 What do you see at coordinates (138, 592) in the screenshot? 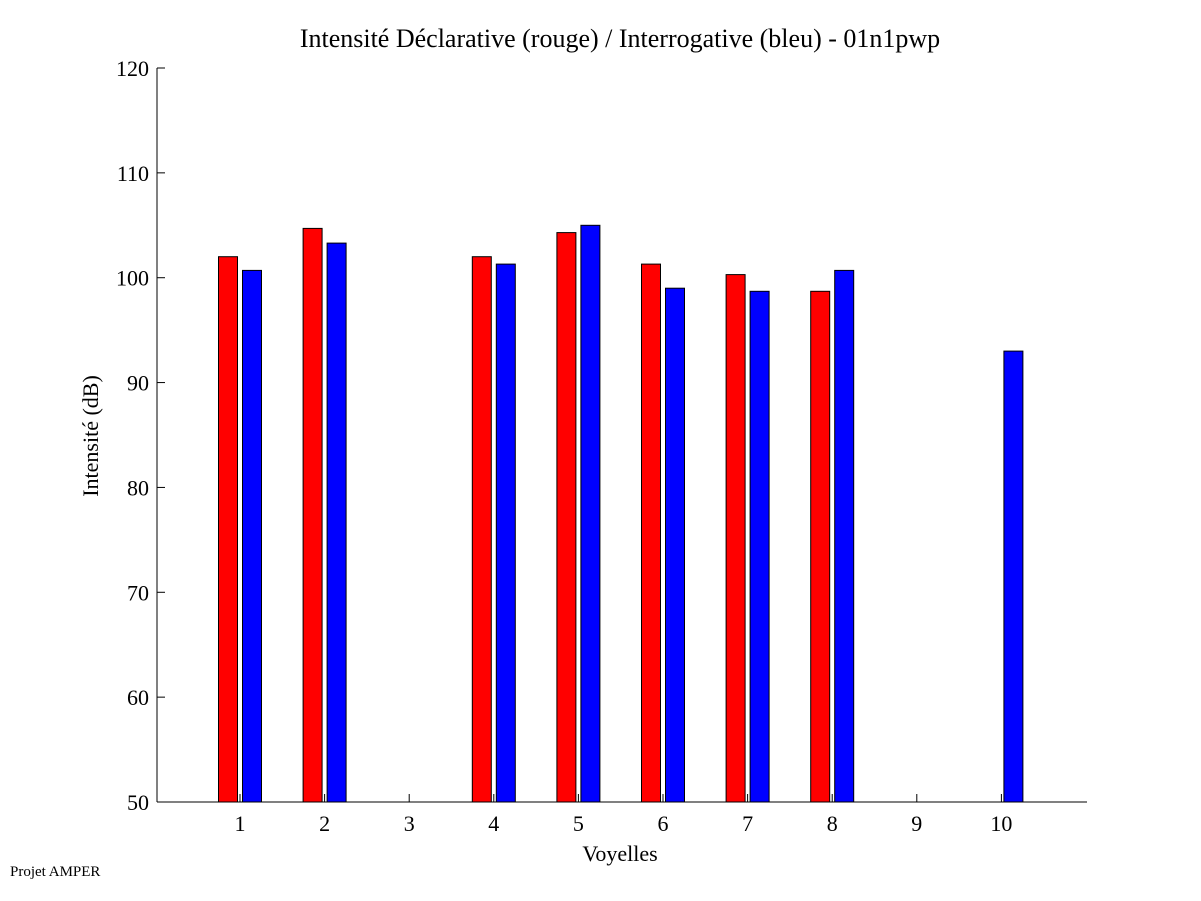
I see `y-tick-label: 70` at bounding box center [138, 592].